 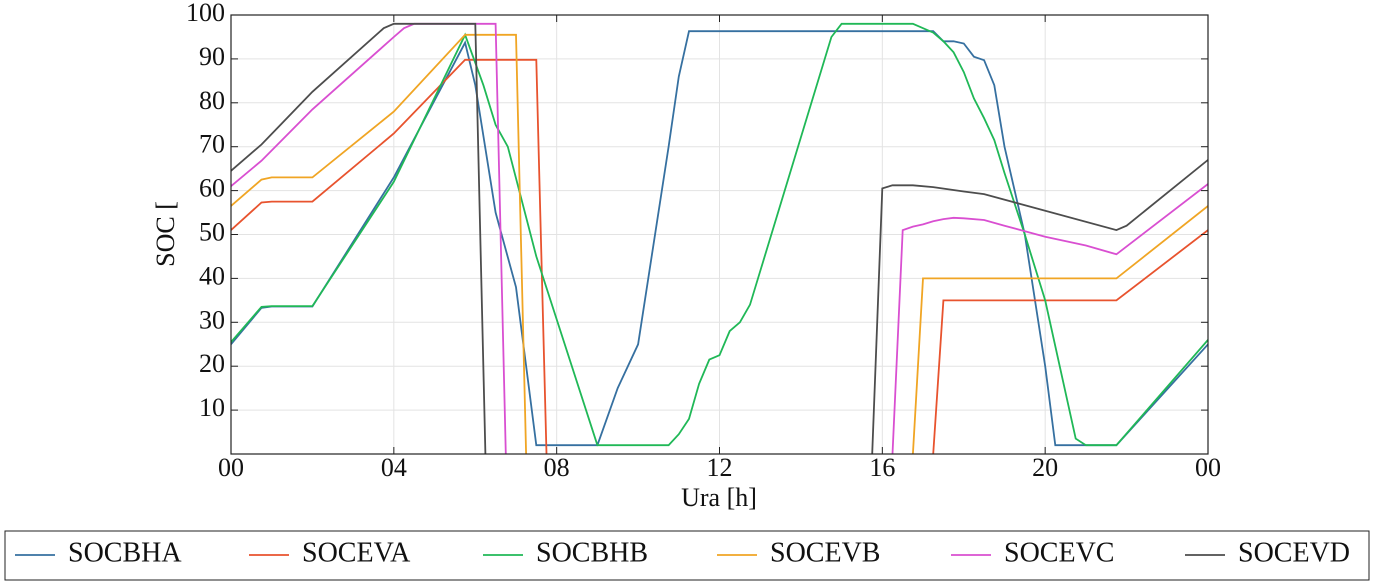 What do you see at coordinates (687, 555) in the screenshot?
I see `legend-box` at bounding box center [687, 555].